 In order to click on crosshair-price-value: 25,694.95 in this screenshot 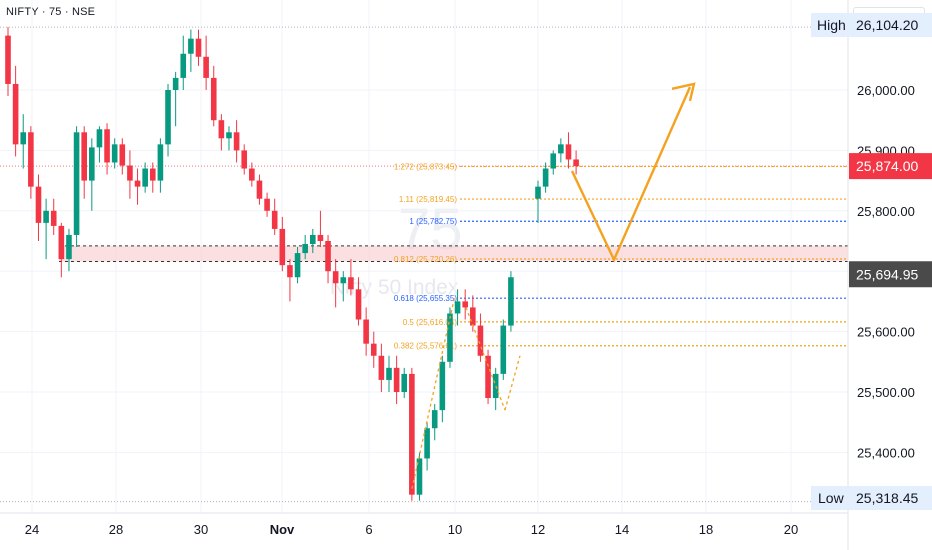, I will do `click(887, 274)`.